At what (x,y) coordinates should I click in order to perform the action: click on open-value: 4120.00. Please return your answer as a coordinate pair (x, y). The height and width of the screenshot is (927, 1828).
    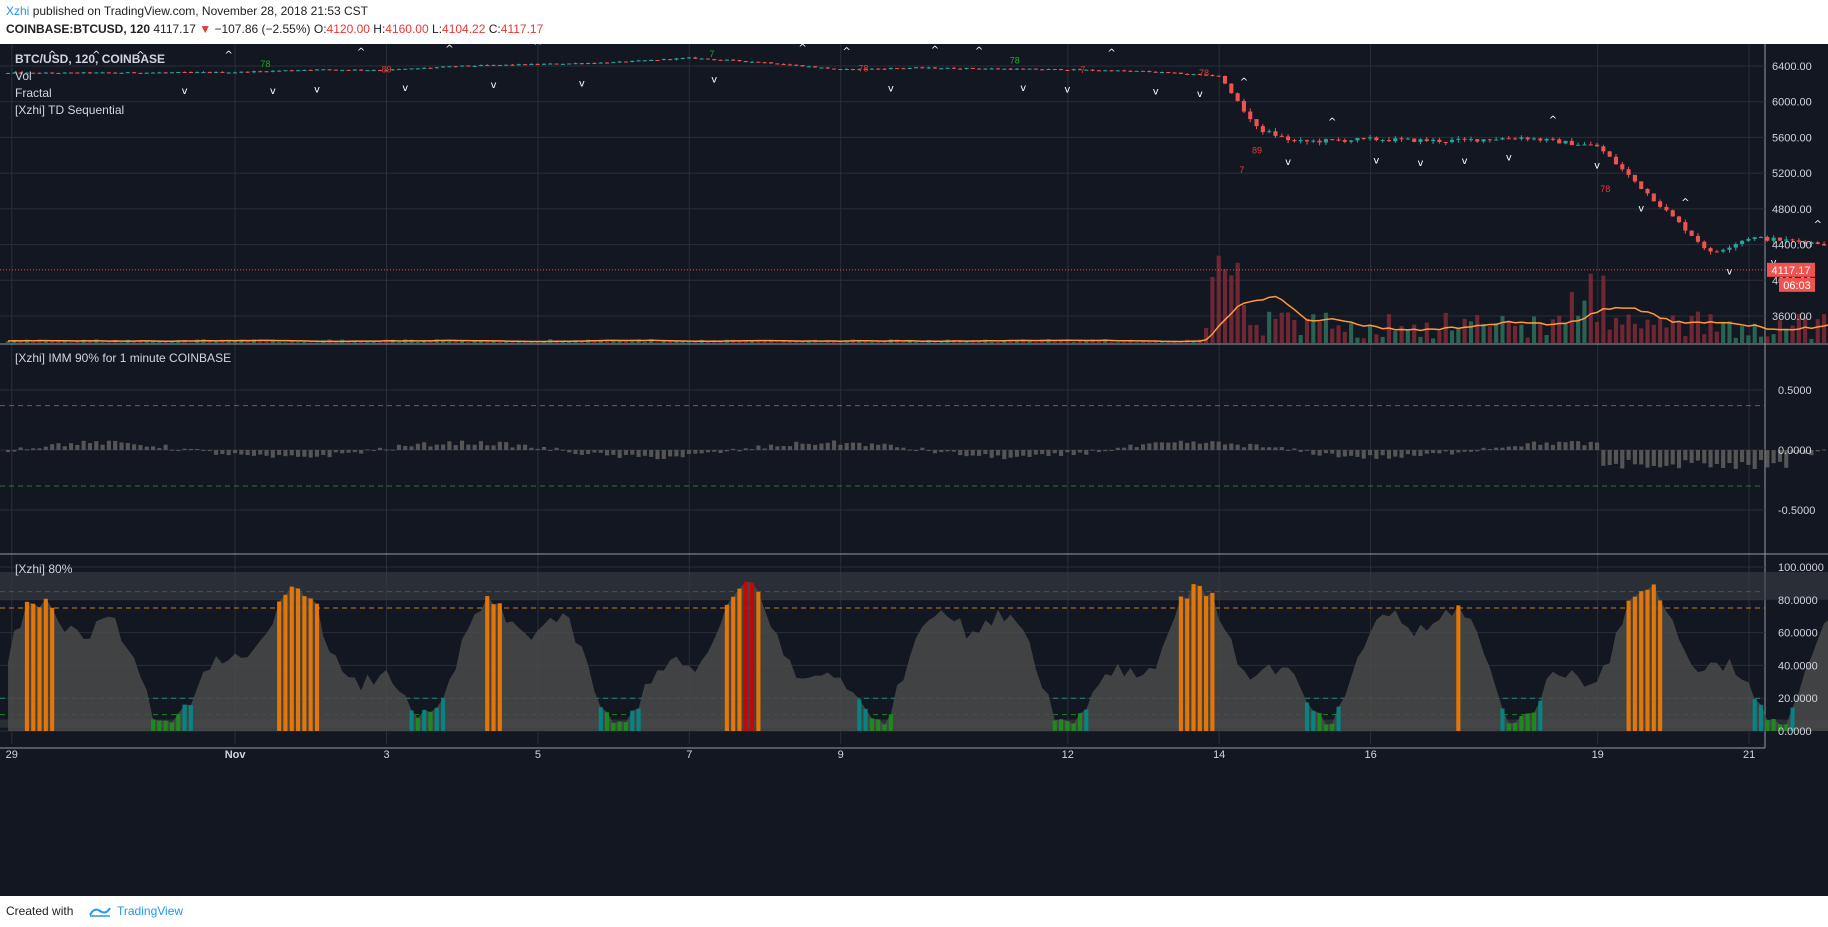
    Looking at the image, I should click on (348, 29).